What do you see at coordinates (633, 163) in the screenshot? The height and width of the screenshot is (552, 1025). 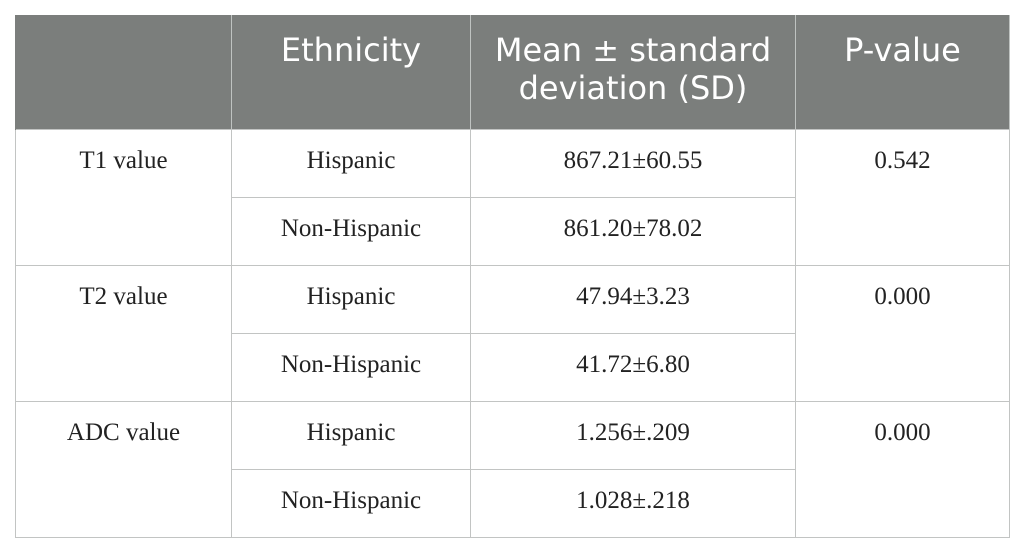 I see `mean-sd-cell: 867.21±60.55` at bounding box center [633, 163].